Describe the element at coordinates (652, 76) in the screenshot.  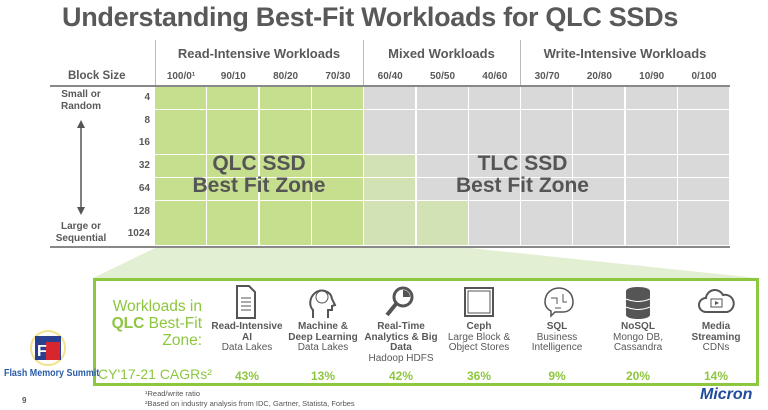
I see `column-header: 10/90` at that location.